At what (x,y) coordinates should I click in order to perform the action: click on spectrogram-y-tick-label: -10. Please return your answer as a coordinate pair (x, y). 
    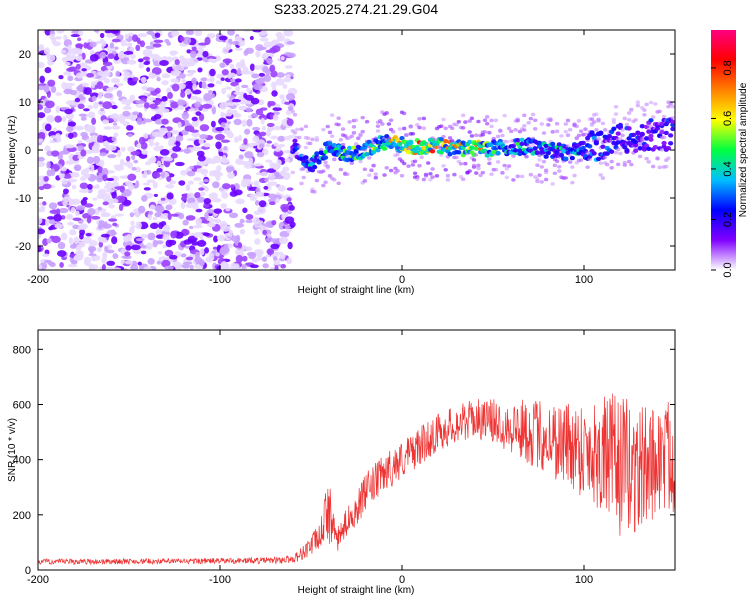
    Looking at the image, I should click on (23, 199).